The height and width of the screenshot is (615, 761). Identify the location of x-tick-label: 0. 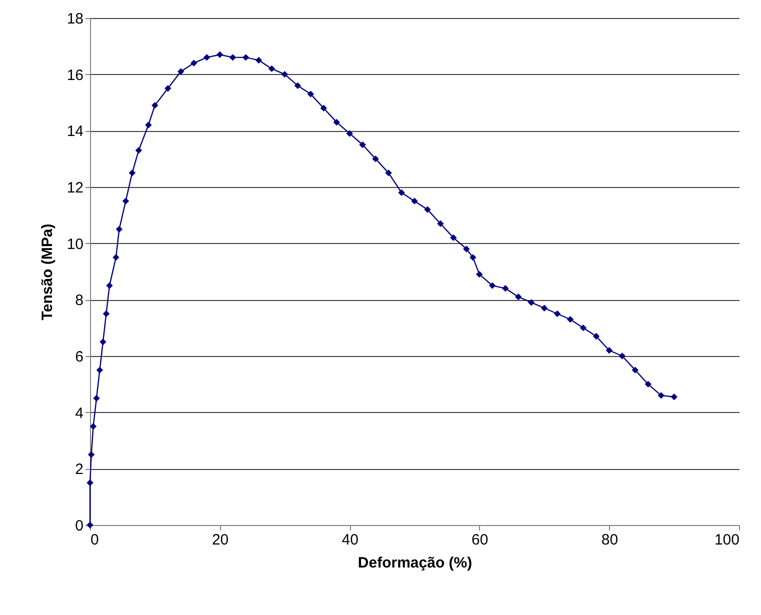
(94, 540).